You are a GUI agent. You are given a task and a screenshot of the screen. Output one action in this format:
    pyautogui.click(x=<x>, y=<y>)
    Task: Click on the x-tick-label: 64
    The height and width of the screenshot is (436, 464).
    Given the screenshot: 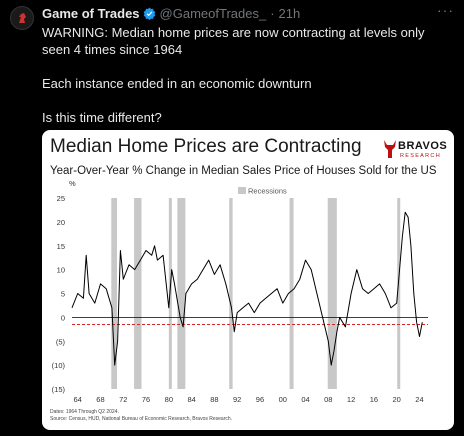 What is the action you would take?
    pyautogui.click(x=78, y=399)
    